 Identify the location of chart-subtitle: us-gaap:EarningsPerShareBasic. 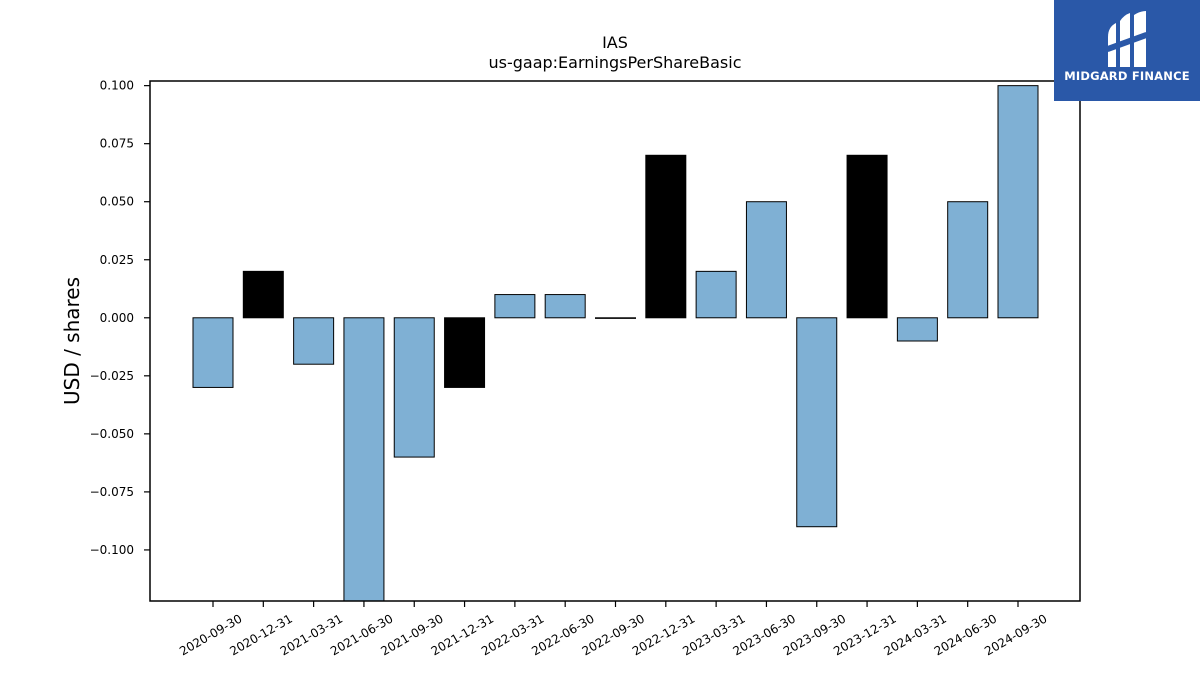
(614, 62).